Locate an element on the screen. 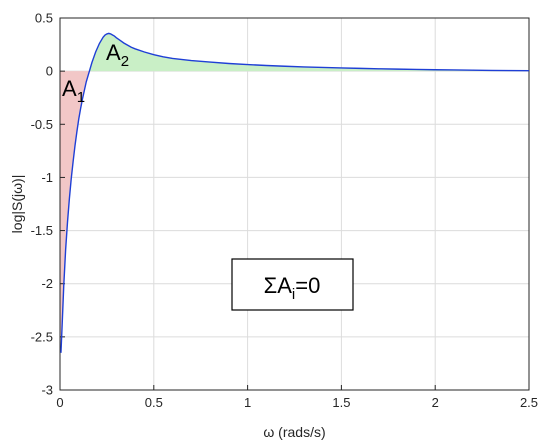 This screenshot has height=447, width=550. y-tick-label: -3 is located at coordinates (47, 390).